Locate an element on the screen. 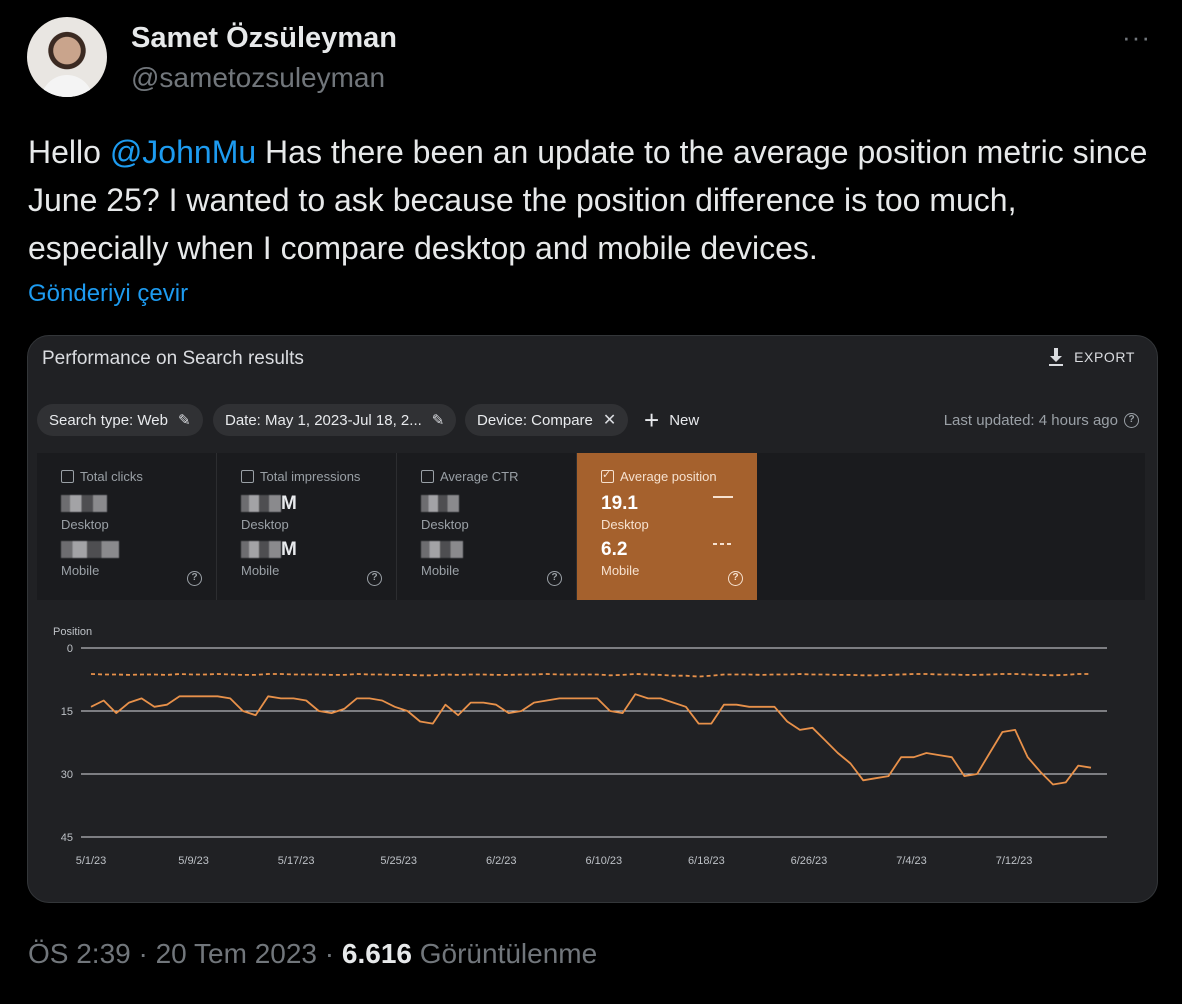 This screenshot has width=1182, height=1004. device-filter-label: Device: Compare is located at coordinates (535, 420).